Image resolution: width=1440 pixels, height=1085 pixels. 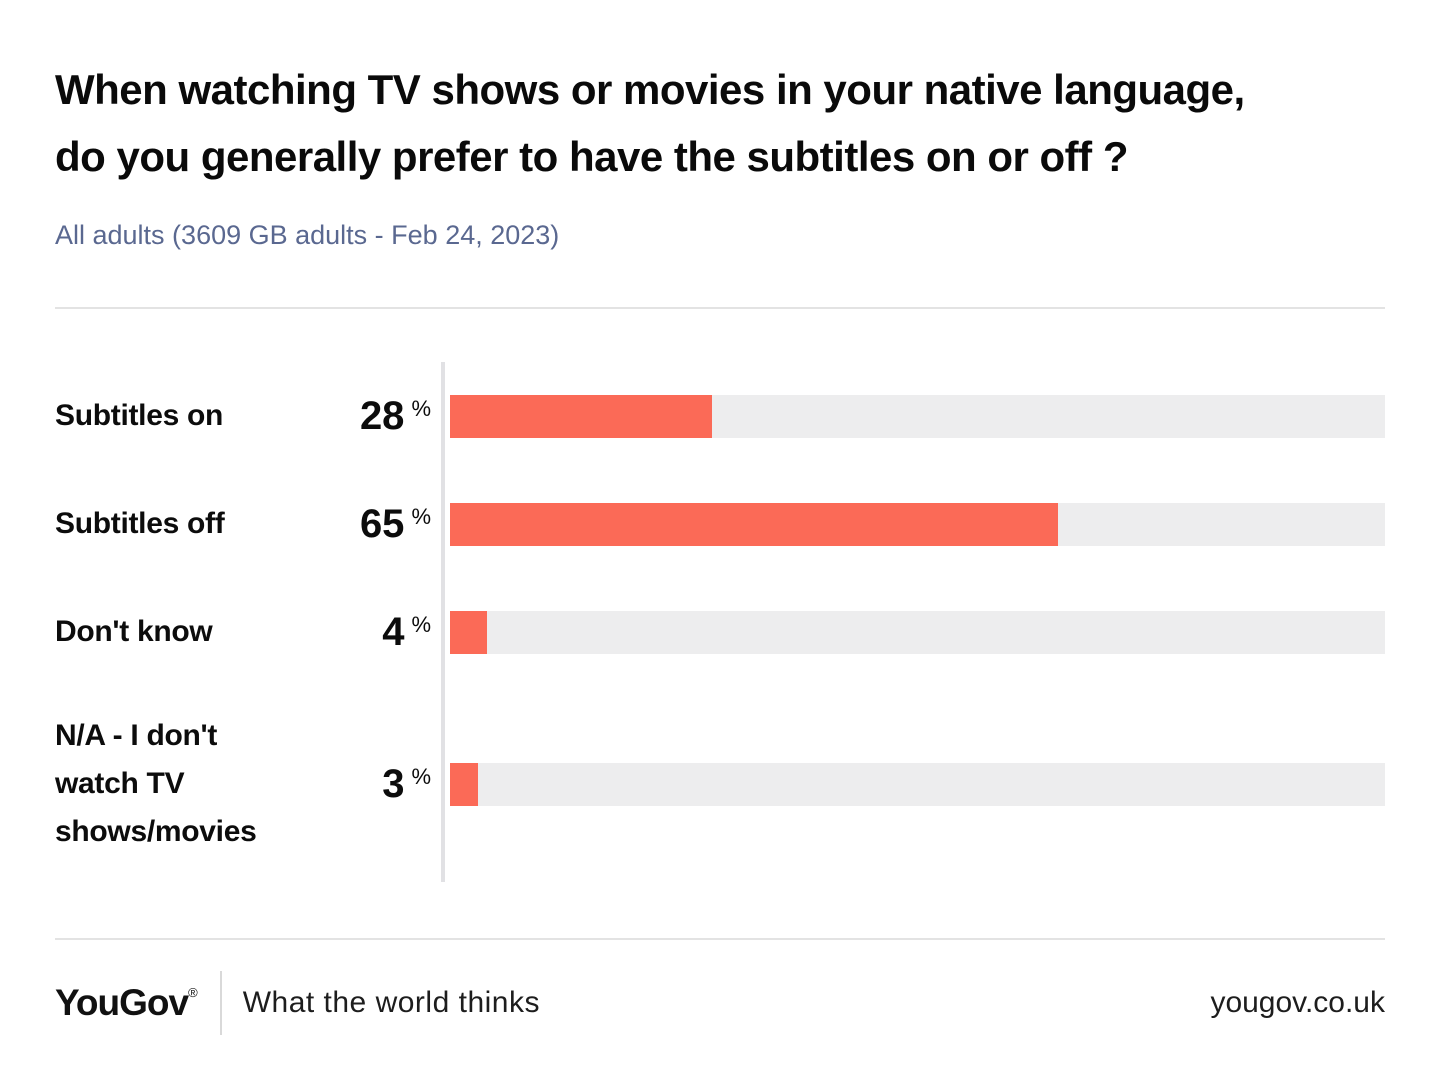 I want to click on chart-row: Subtitles off 65%, so click(x=720, y=524).